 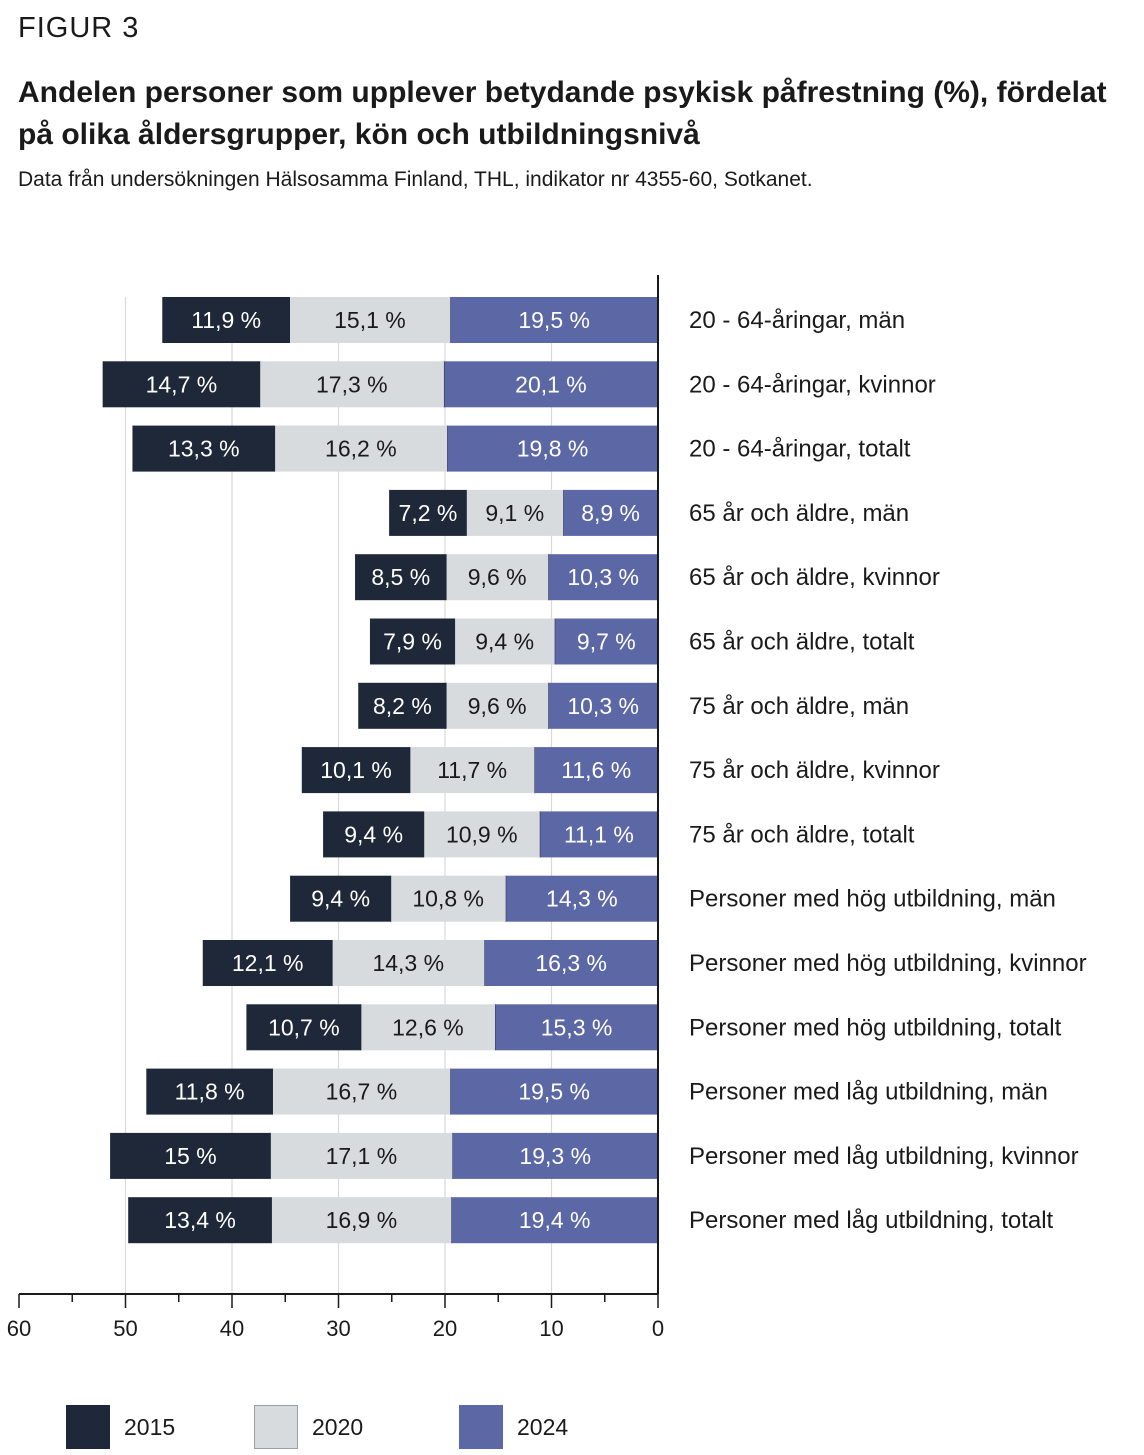 What do you see at coordinates (797, 320) in the screenshot?
I see `category-label: 20 - 64-åringar, män` at bounding box center [797, 320].